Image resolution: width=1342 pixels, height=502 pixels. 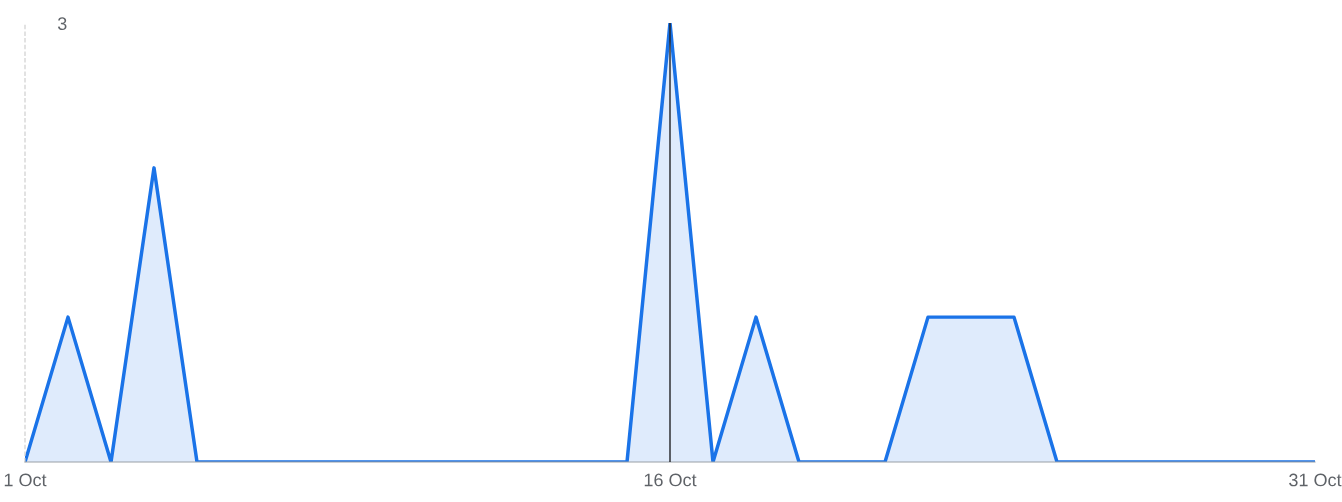 What do you see at coordinates (1315, 480) in the screenshot?
I see `x-tick-label: 31 Oct` at bounding box center [1315, 480].